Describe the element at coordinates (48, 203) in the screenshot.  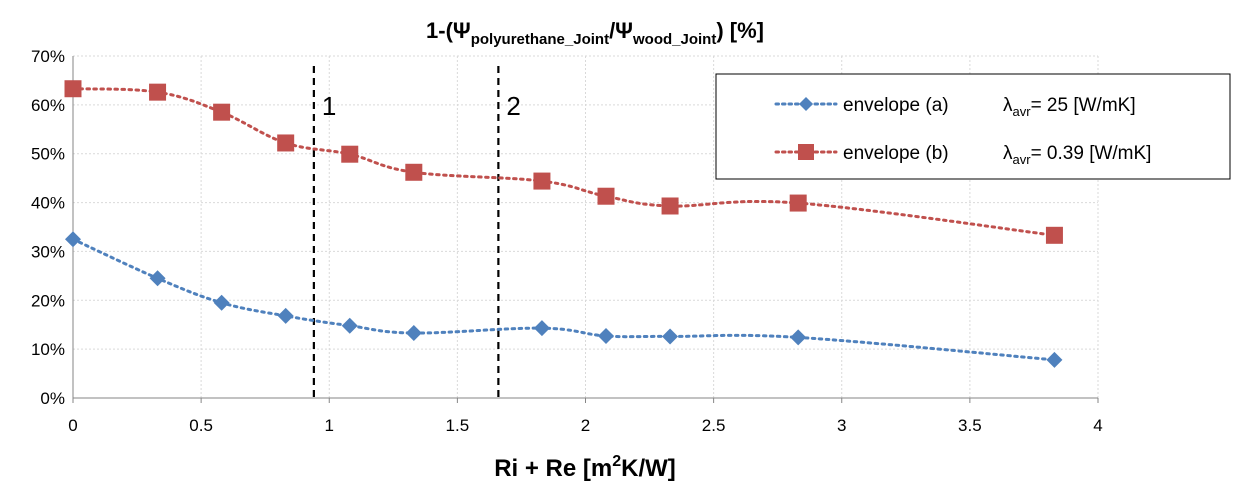
I see `y-tick-label: 40%` at that location.